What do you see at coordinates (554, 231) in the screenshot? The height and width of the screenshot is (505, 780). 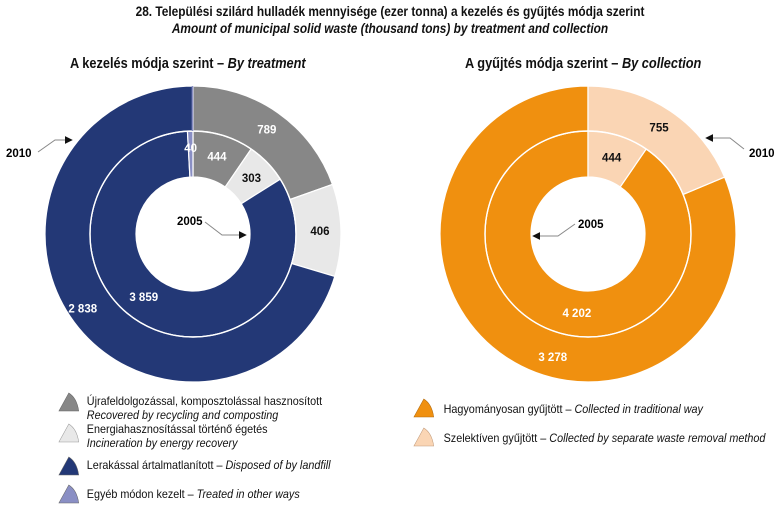 I see `arrow-2005-right` at bounding box center [554, 231].